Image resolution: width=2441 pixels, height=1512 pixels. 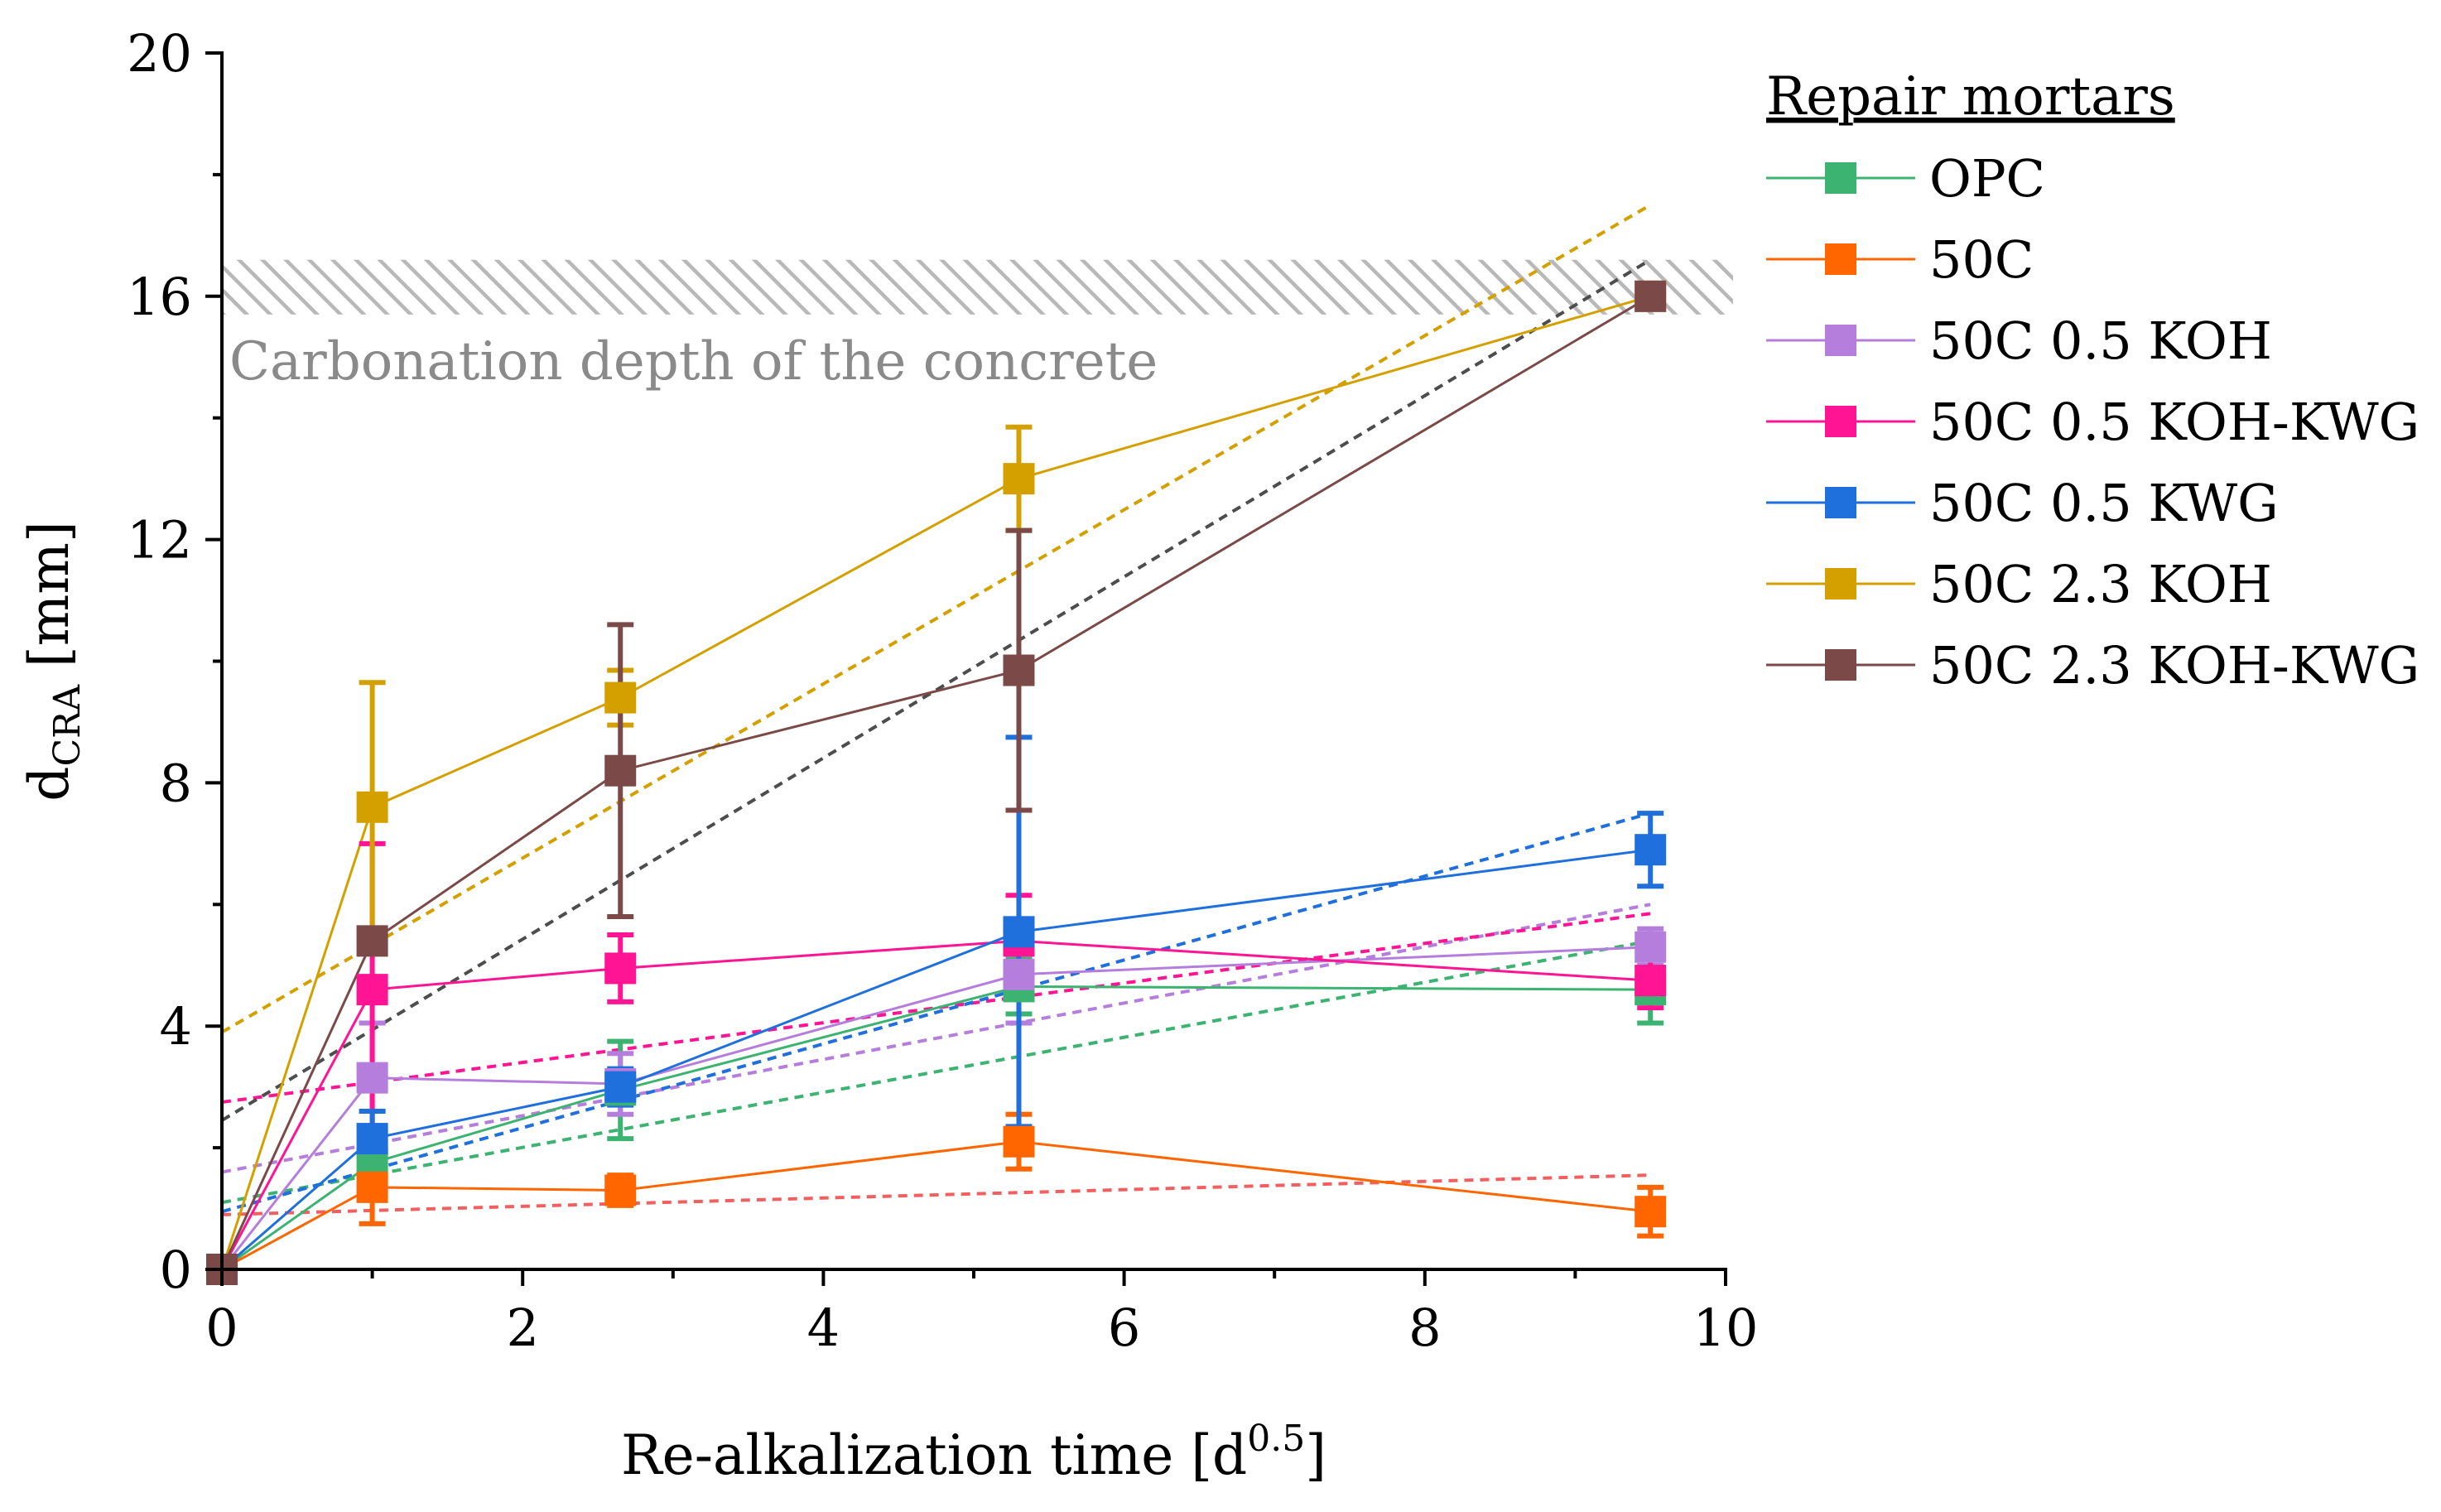 What do you see at coordinates (176, 1026) in the screenshot?
I see `y-tick-label: 4` at bounding box center [176, 1026].